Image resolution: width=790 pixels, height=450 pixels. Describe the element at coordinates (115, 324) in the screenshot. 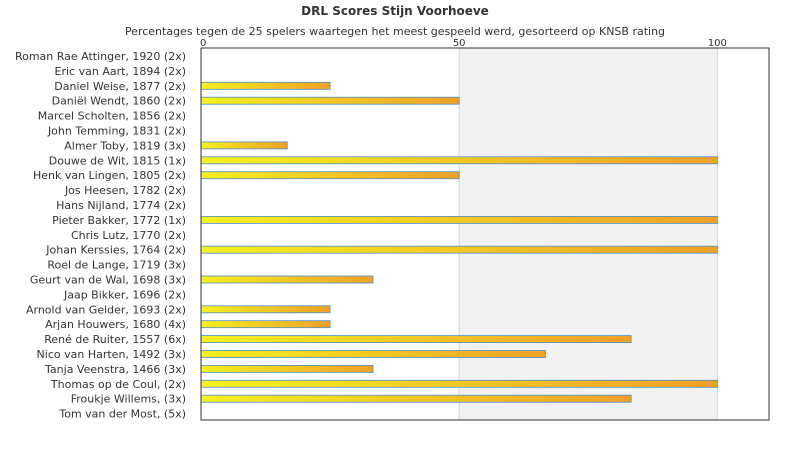

I see `category-label: Arjan Houwers, 1680 (4x)` at that location.